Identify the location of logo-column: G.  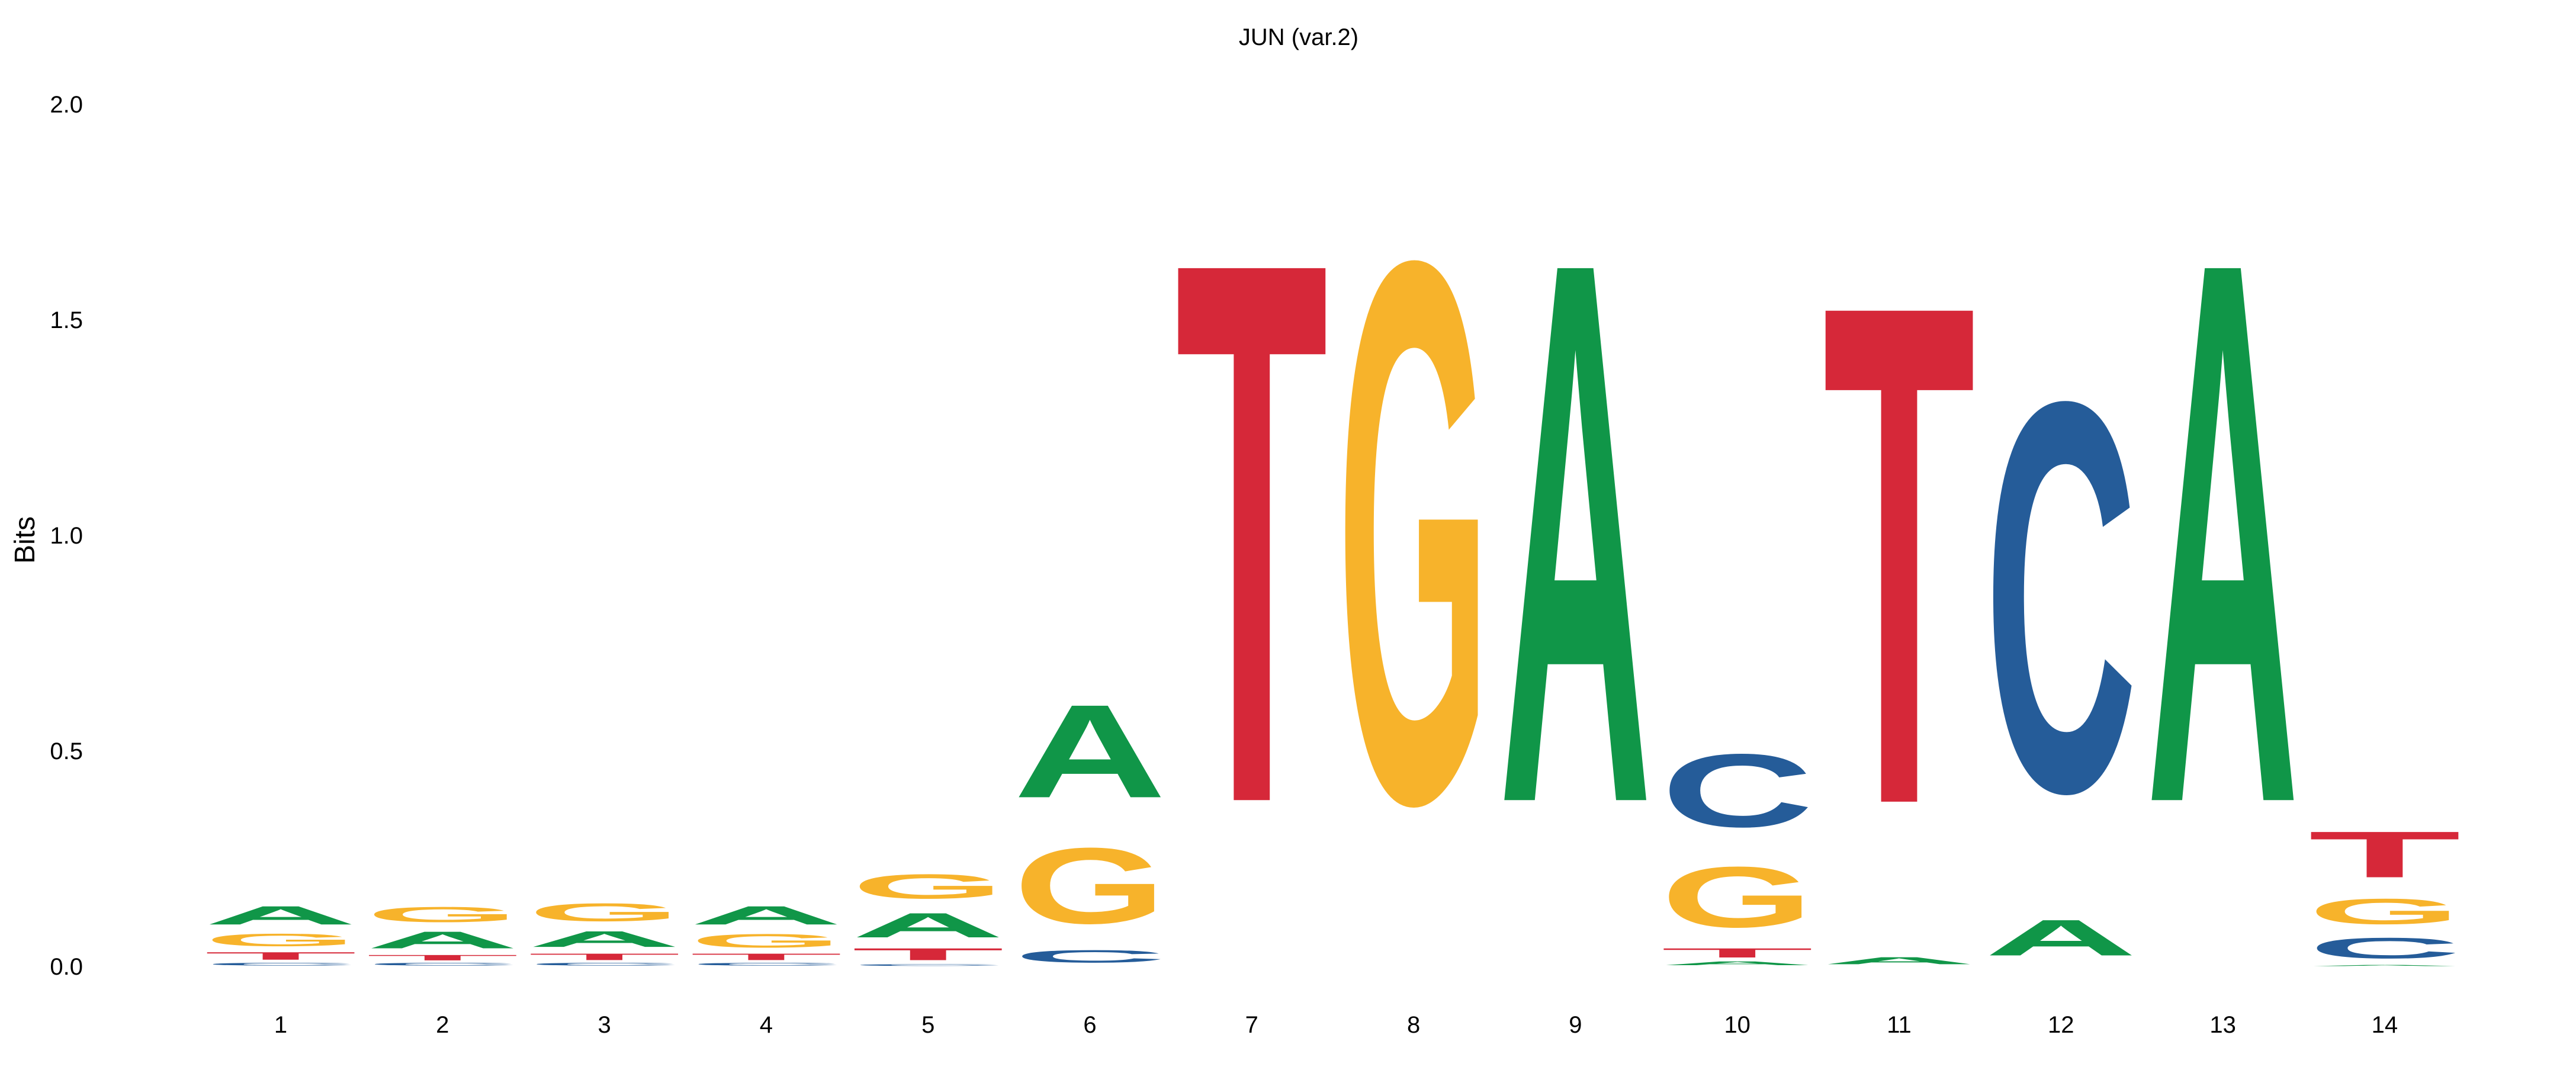
(1413, 533).